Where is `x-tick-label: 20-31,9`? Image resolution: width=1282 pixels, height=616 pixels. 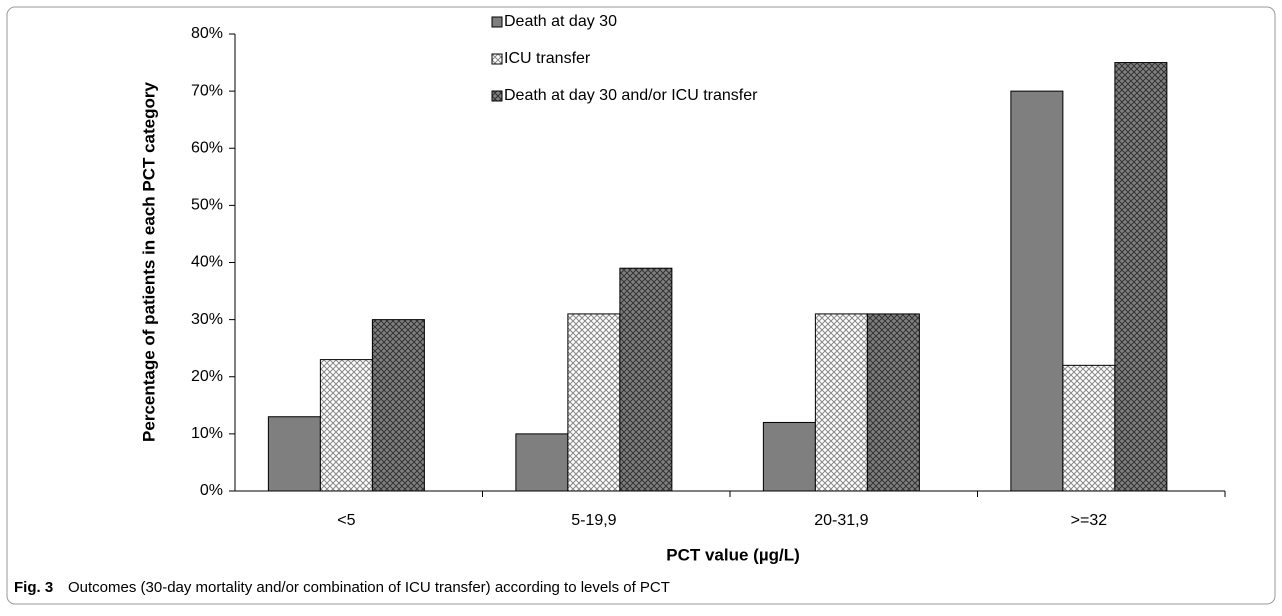
x-tick-label: 20-31,9 is located at coordinates (841, 520).